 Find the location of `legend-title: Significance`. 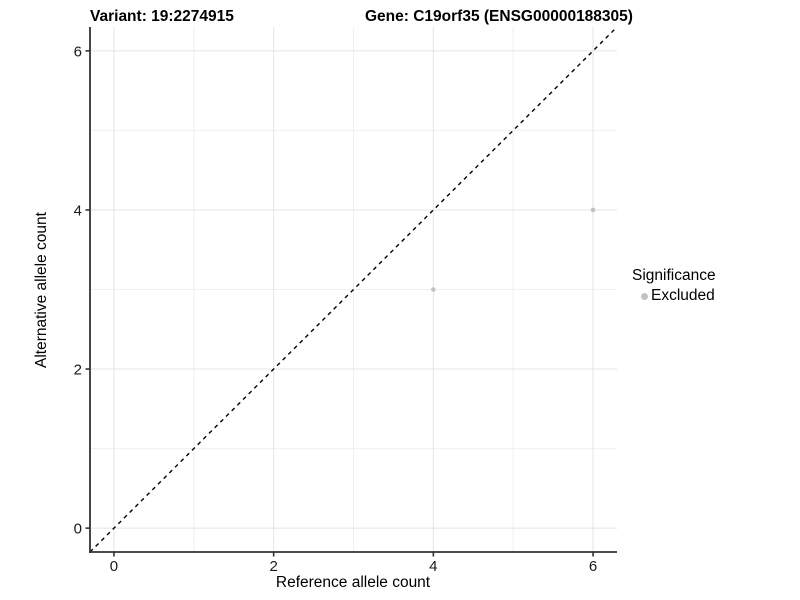

legend-title: Significance is located at coordinates (674, 275).